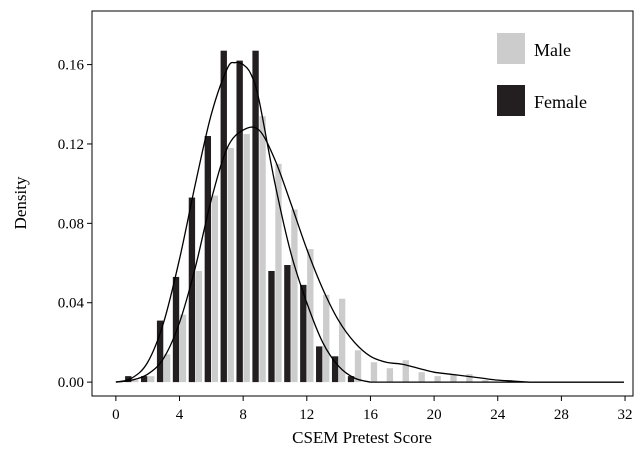 The height and width of the screenshot is (449, 637). What do you see at coordinates (180, 415) in the screenshot?
I see `x-tick-label: 4` at bounding box center [180, 415].